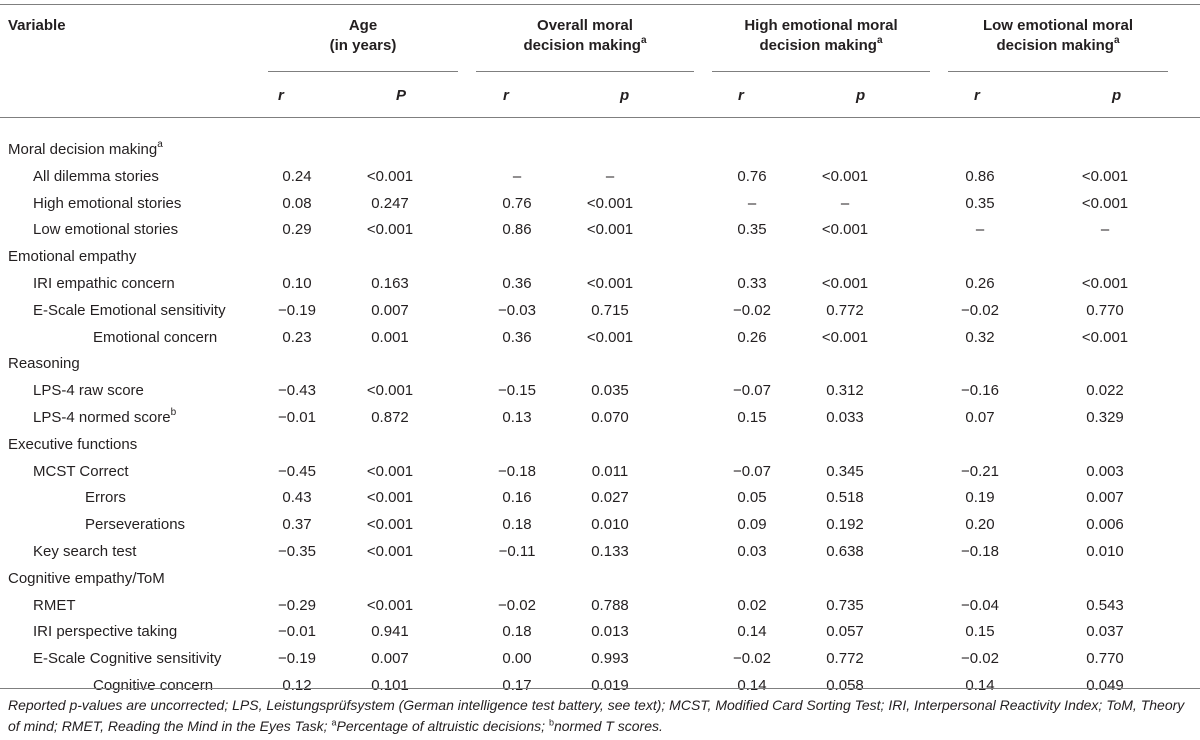  What do you see at coordinates (977, 95) in the screenshot?
I see `subheader-low-r: r` at bounding box center [977, 95].